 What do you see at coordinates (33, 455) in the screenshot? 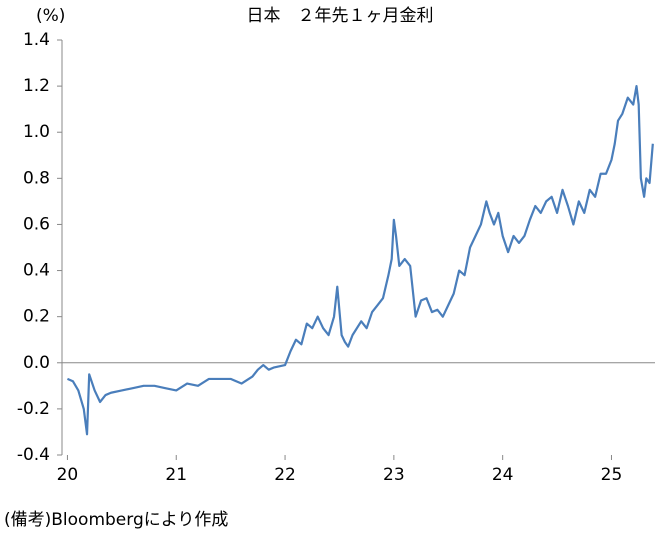
I see `y-tick-label: -0.4` at bounding box center [33, 455].